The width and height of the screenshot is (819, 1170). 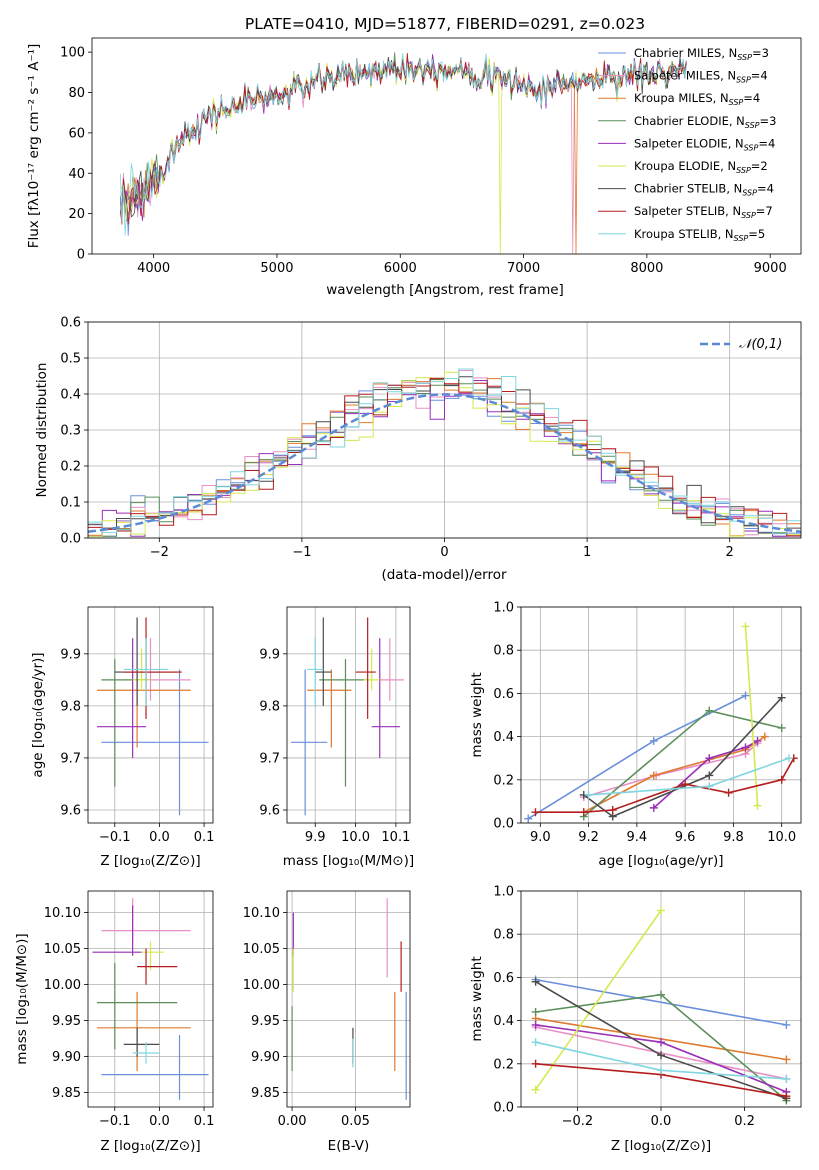 I want to click on z-weight-ytick-label: 0.8, so click(x=503, y=935).